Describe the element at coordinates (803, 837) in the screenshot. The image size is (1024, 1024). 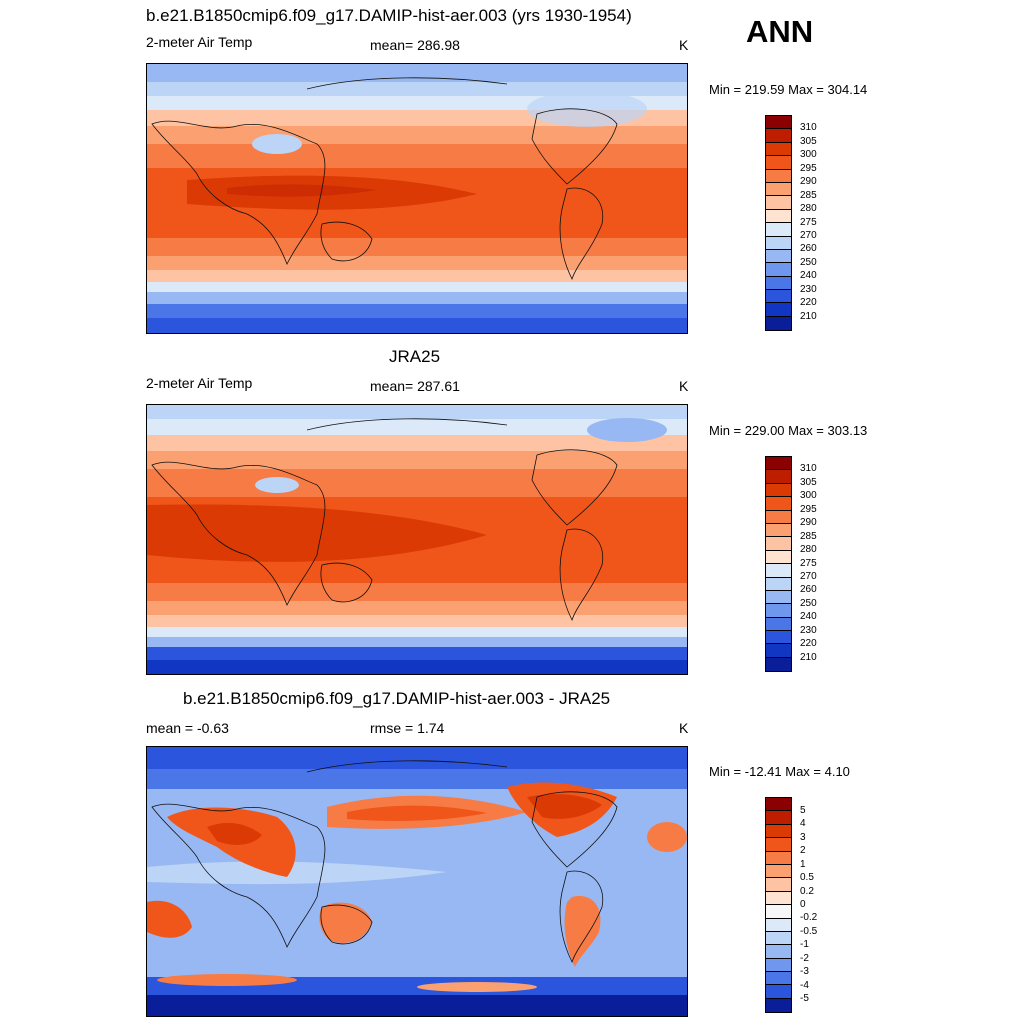
I see `colorbar-tick-label: 3` at that location.